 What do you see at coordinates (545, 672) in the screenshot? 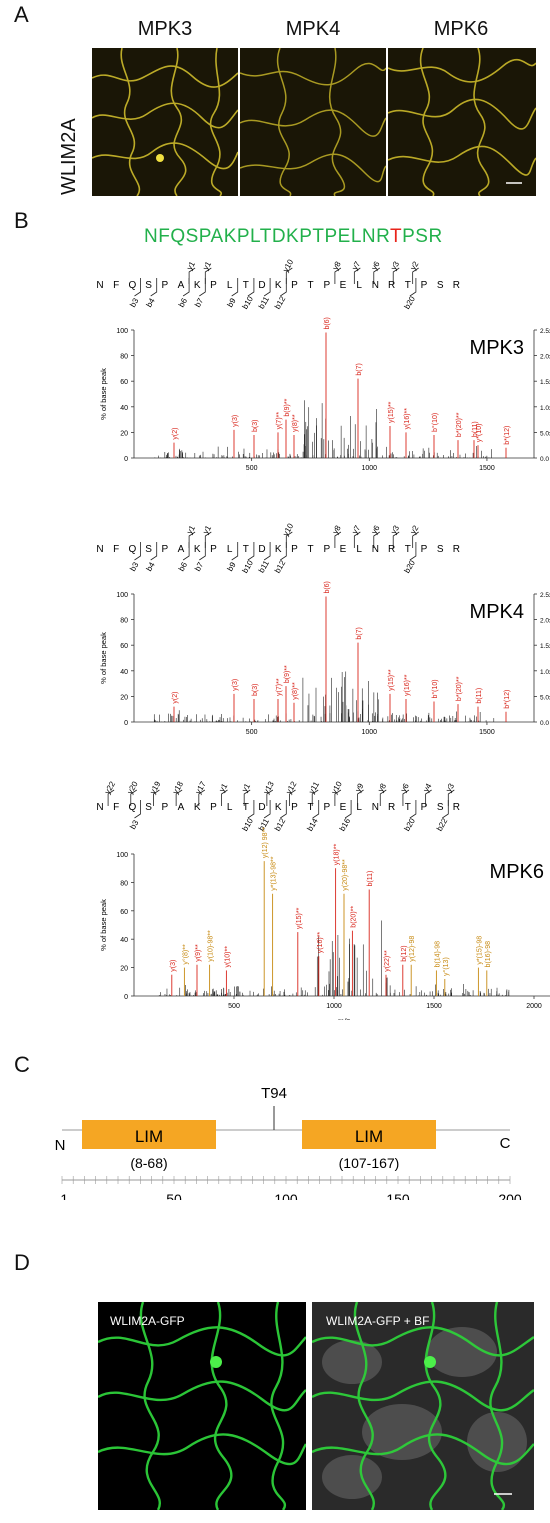
I see `y2-tick-label: 1.0x10⁴` at bounding box center [545, 672].